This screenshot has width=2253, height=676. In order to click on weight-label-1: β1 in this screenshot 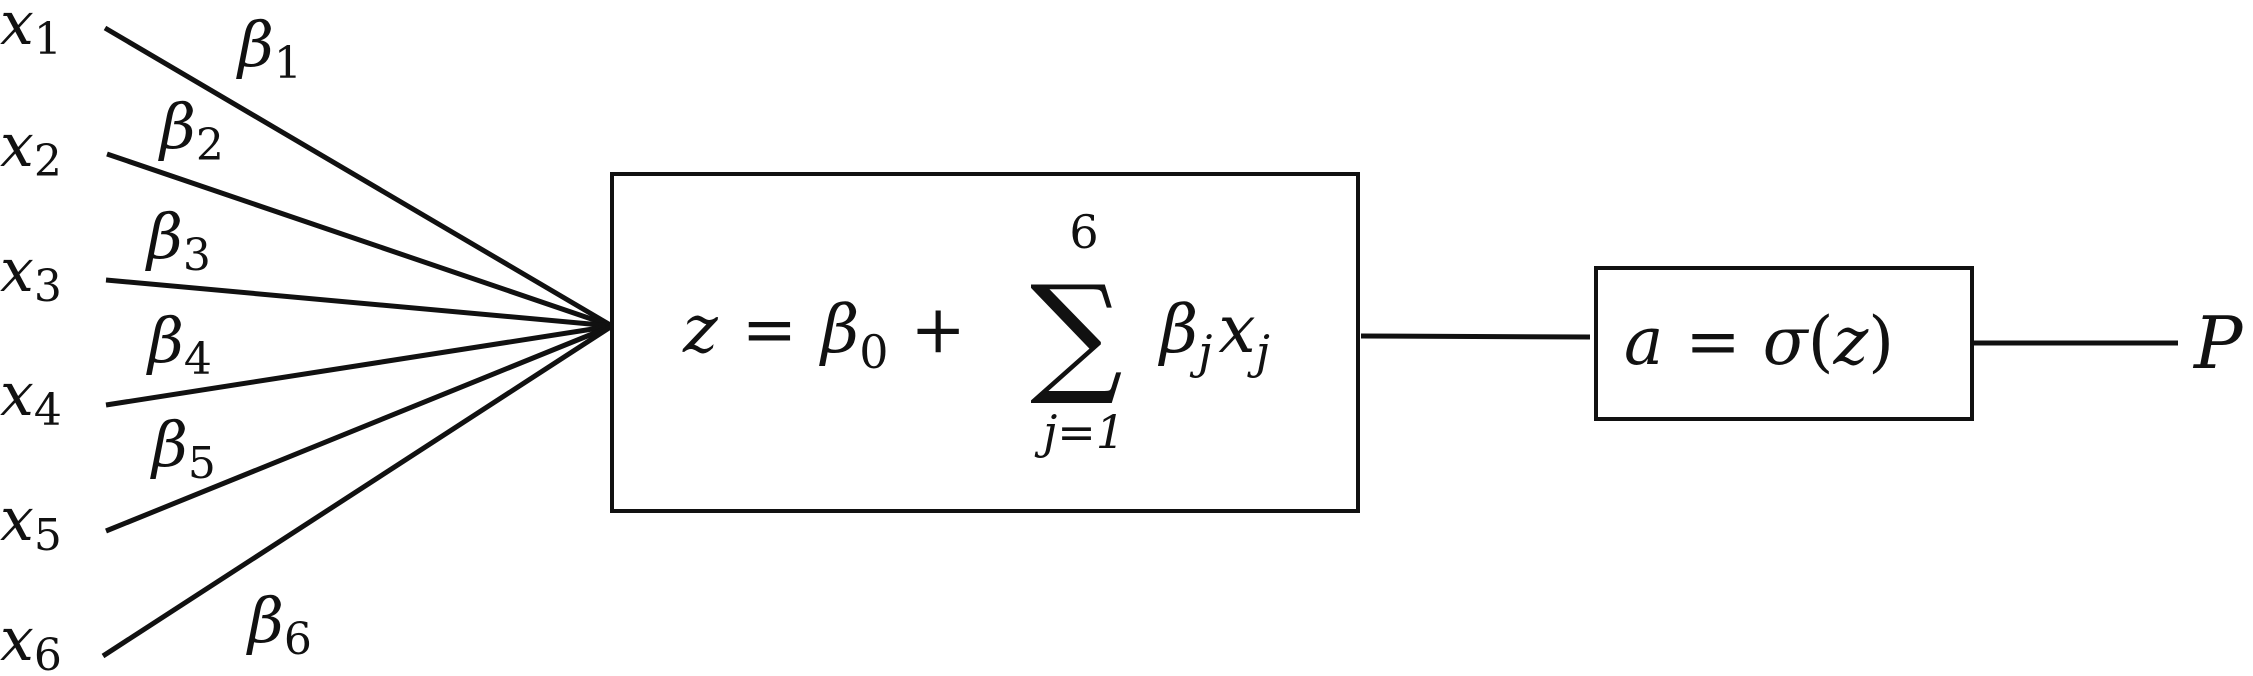, I will do `click(269, 48)`.